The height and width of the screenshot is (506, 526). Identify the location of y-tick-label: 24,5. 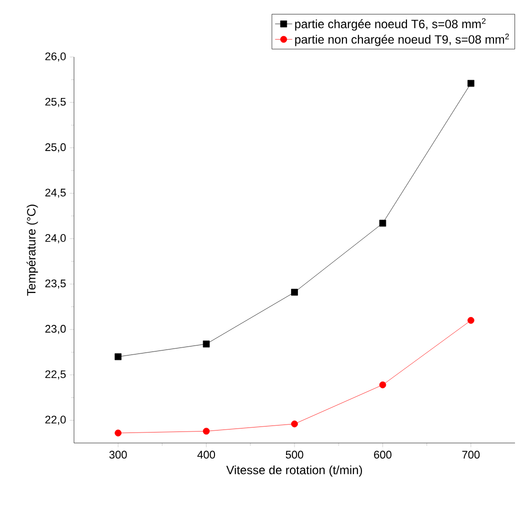
(55, 193).